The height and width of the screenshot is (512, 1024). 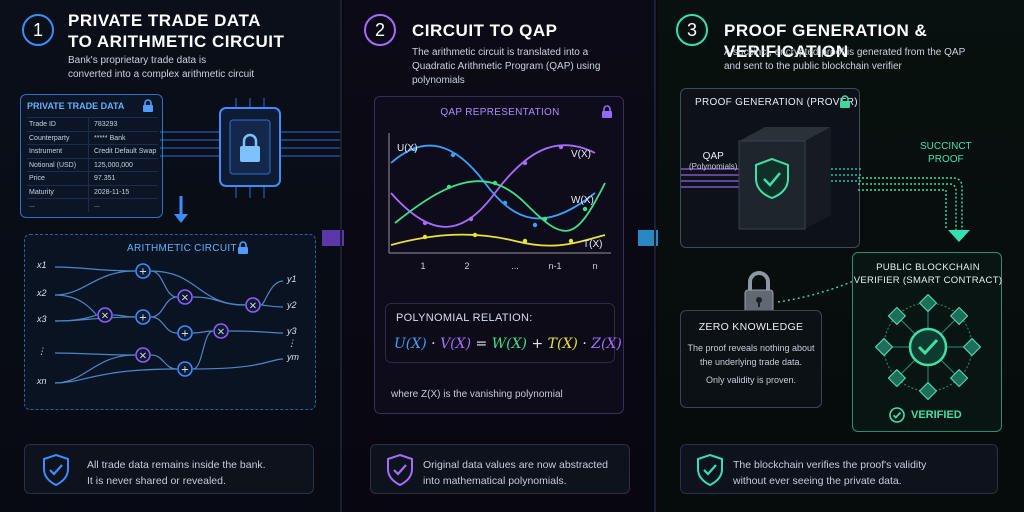 I want to click on check-mark, so click(x=928, y=347).